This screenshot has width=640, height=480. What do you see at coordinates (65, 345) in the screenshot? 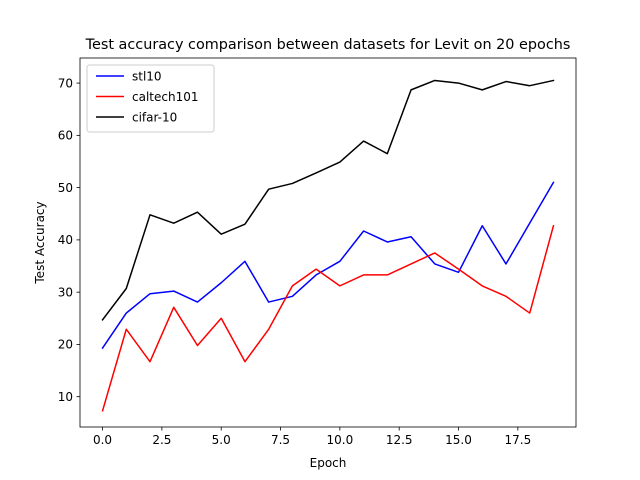
I see `y-tick-label: 20` at bounding box center [65, 345].